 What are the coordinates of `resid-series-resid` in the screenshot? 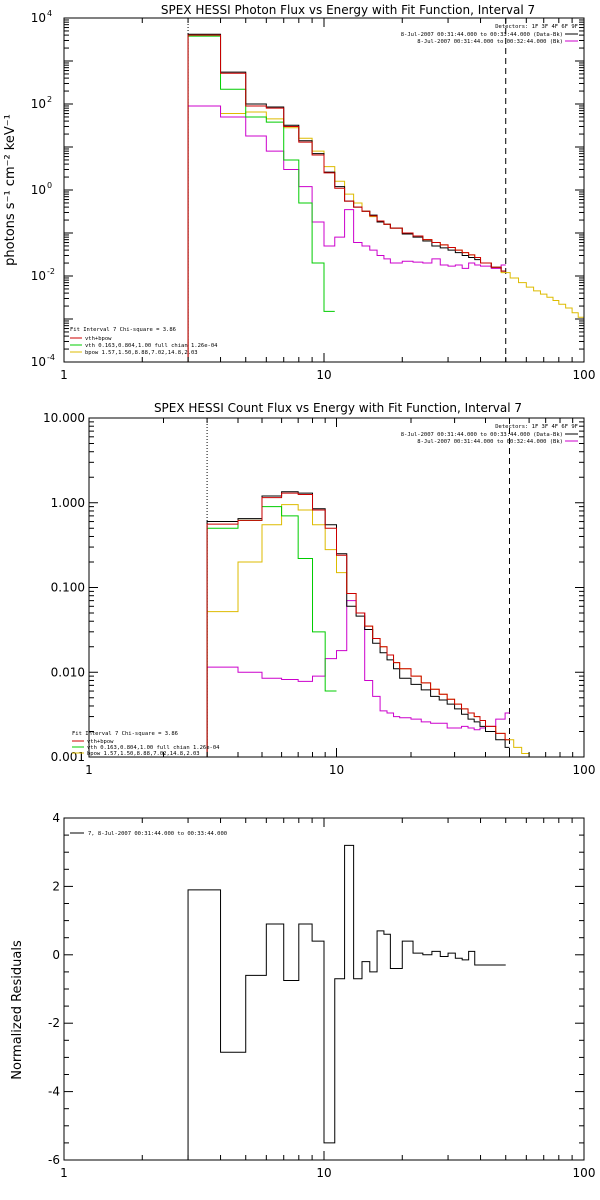 It's located at (346, 1002).